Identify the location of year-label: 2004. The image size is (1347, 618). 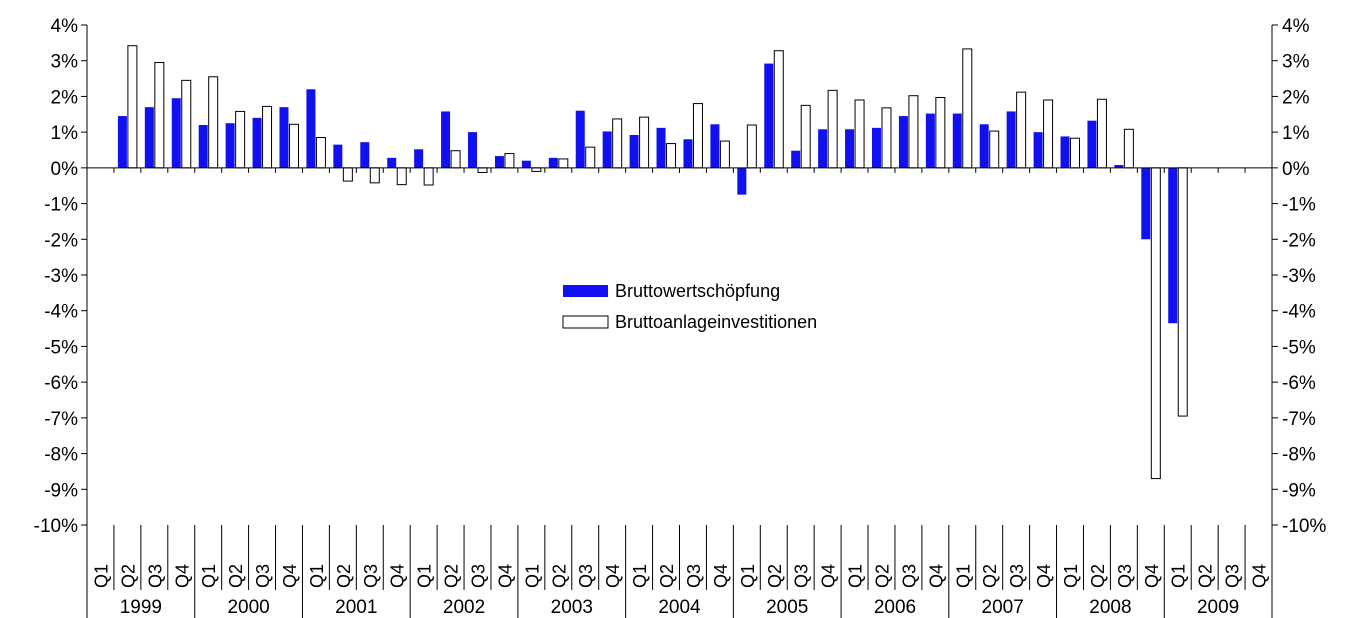
(679, 607).